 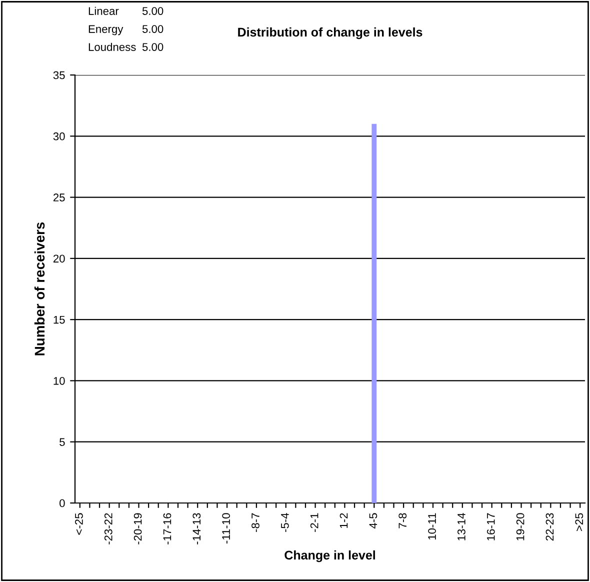 What do you see at coordinates (106, 30) in the screenshot?
I see `text: Energy` at bounding box center [106, 30].